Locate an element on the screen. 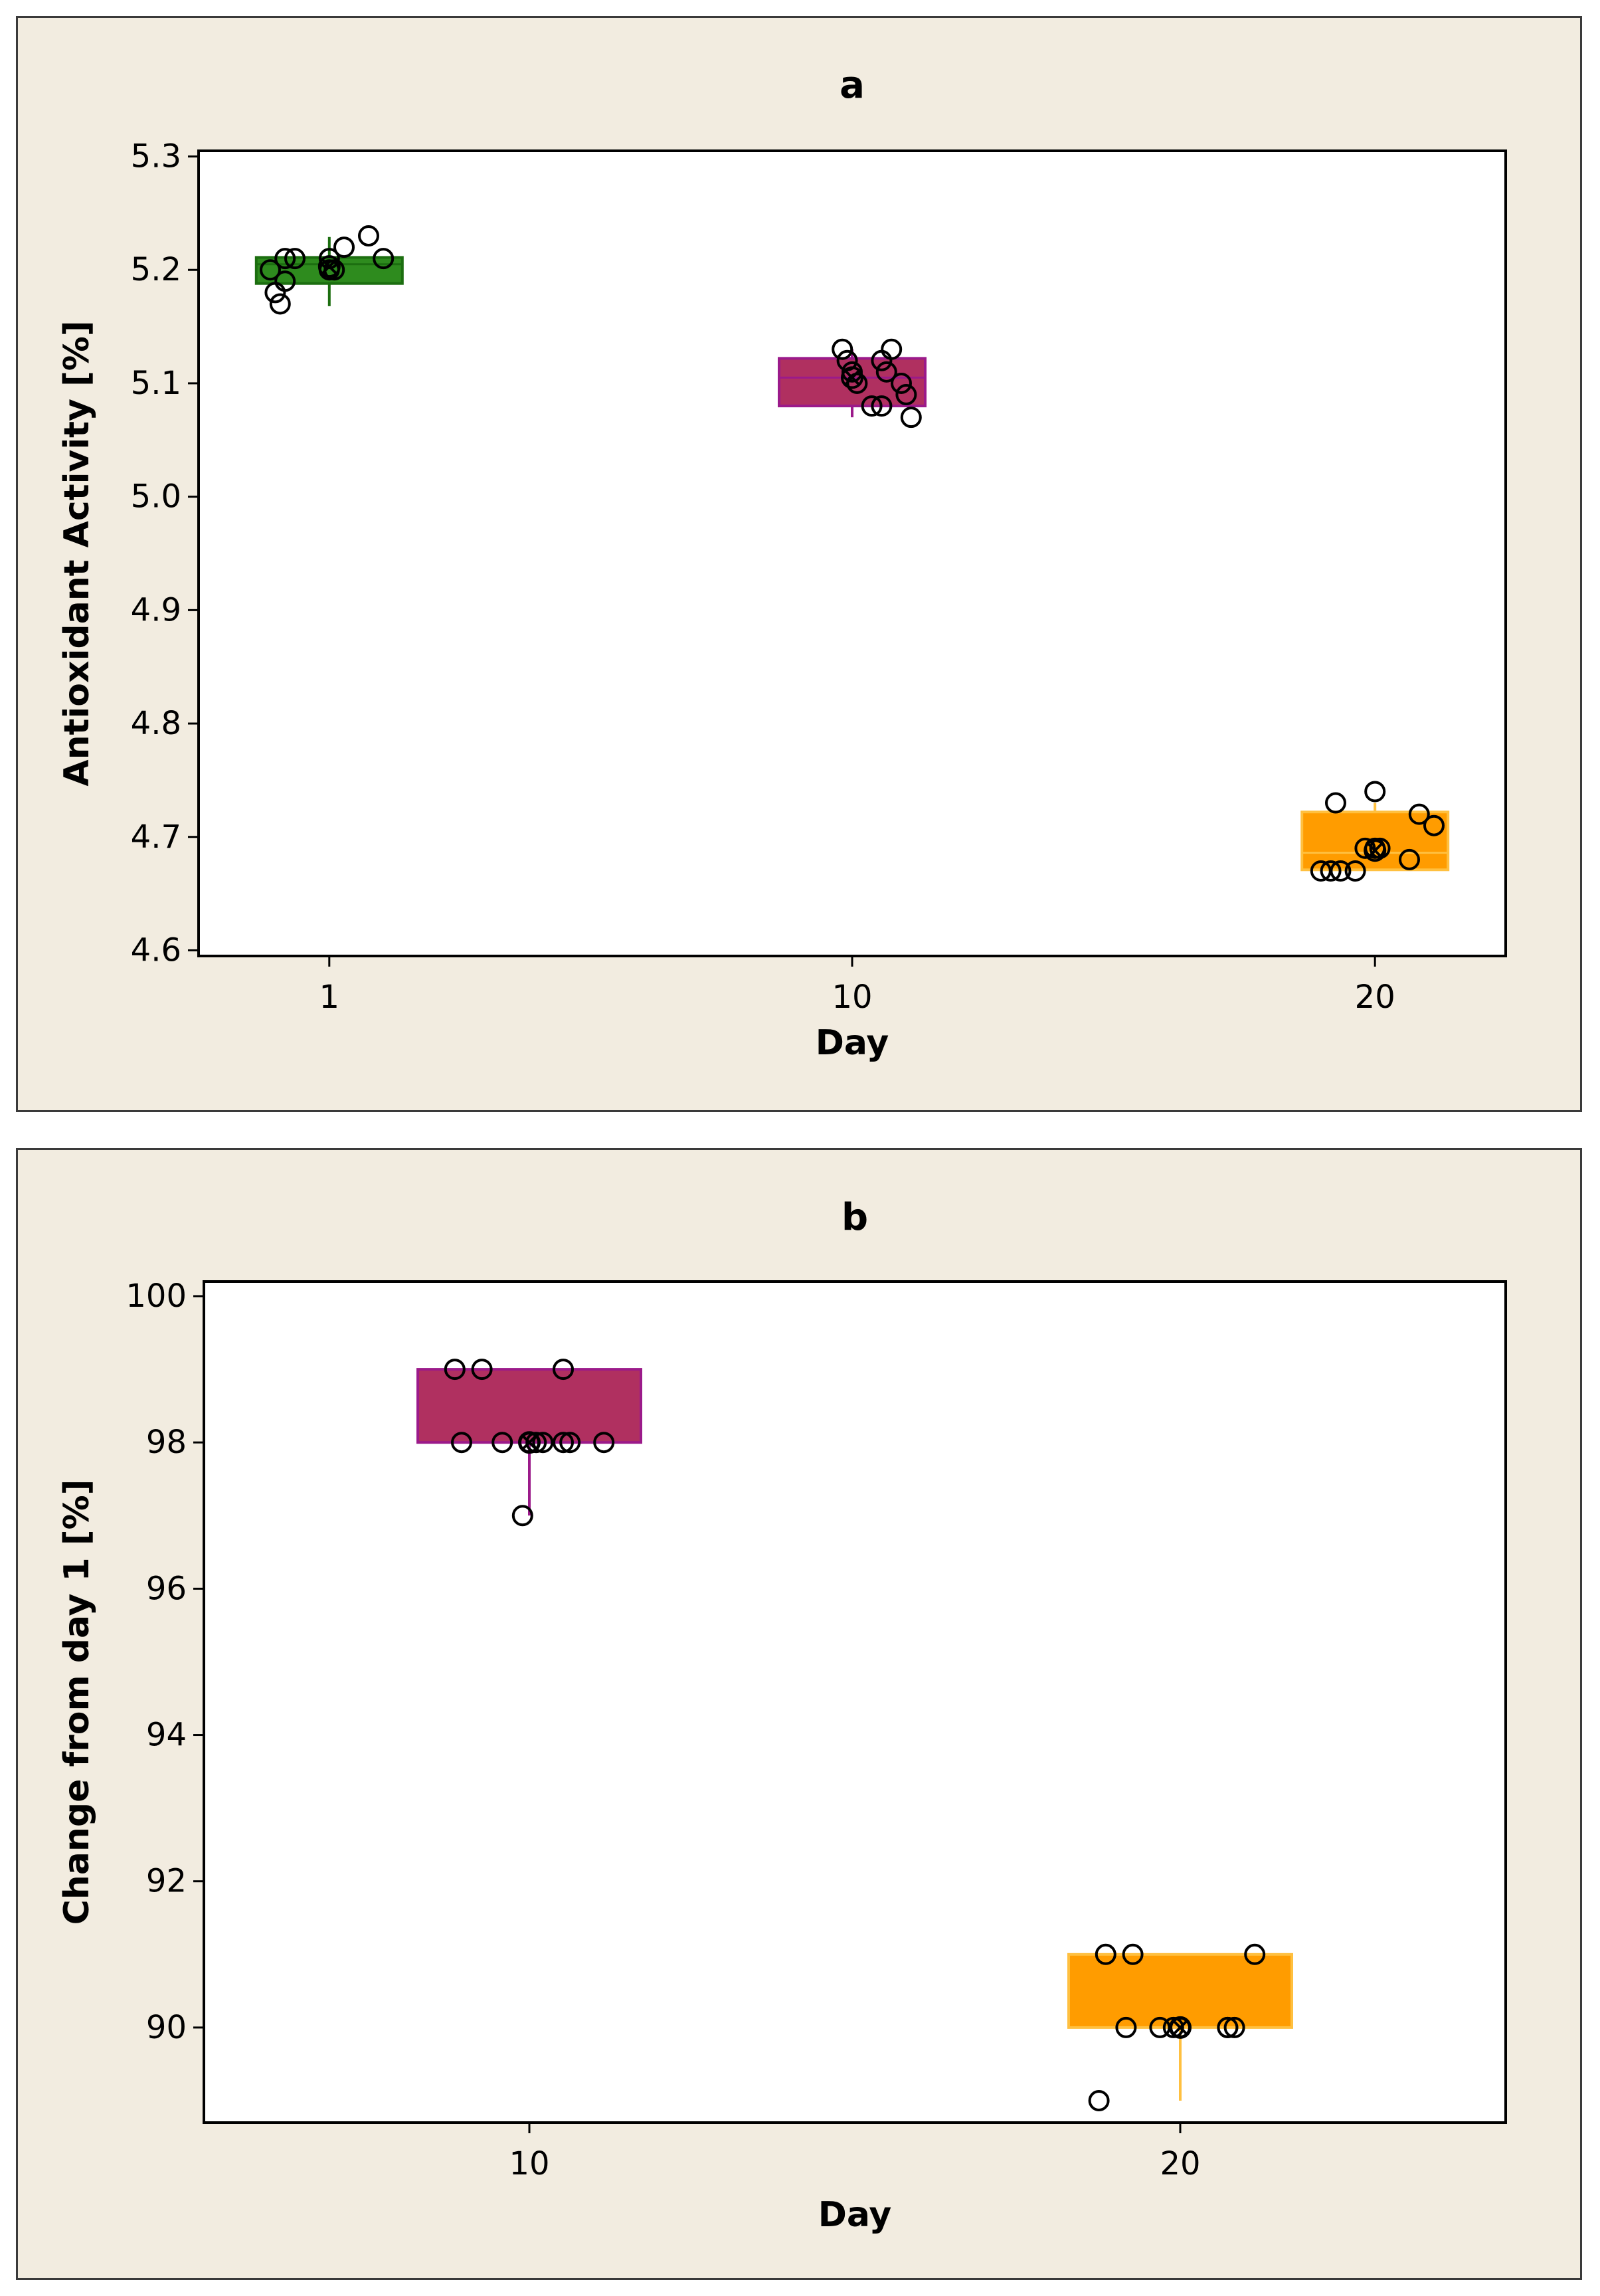 This screenshot has width=1600, height=2296. y-tick-label: 5.0 is located at coordinates (156, 497).